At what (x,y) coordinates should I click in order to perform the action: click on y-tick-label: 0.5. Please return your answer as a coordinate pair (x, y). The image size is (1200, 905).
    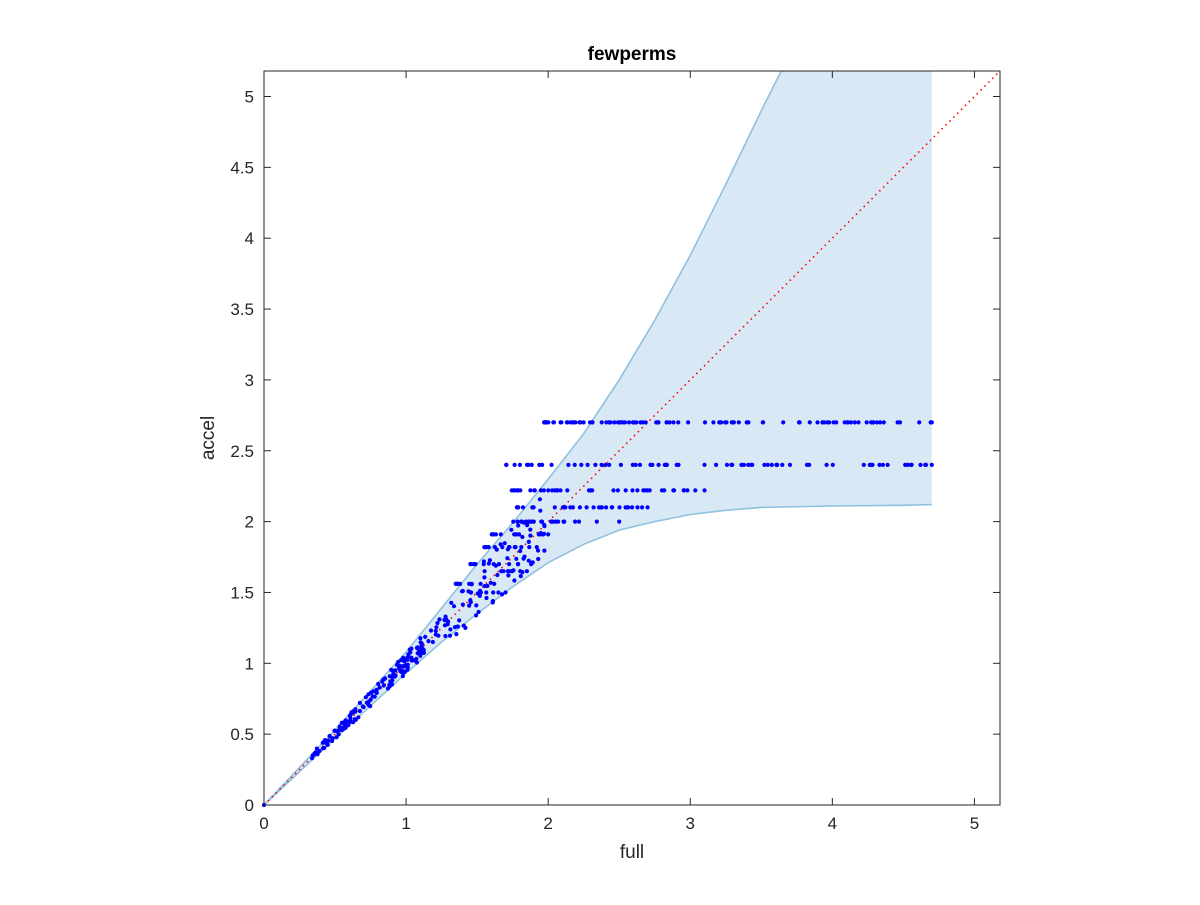
    Looking at the image, I should click on (242, 734).